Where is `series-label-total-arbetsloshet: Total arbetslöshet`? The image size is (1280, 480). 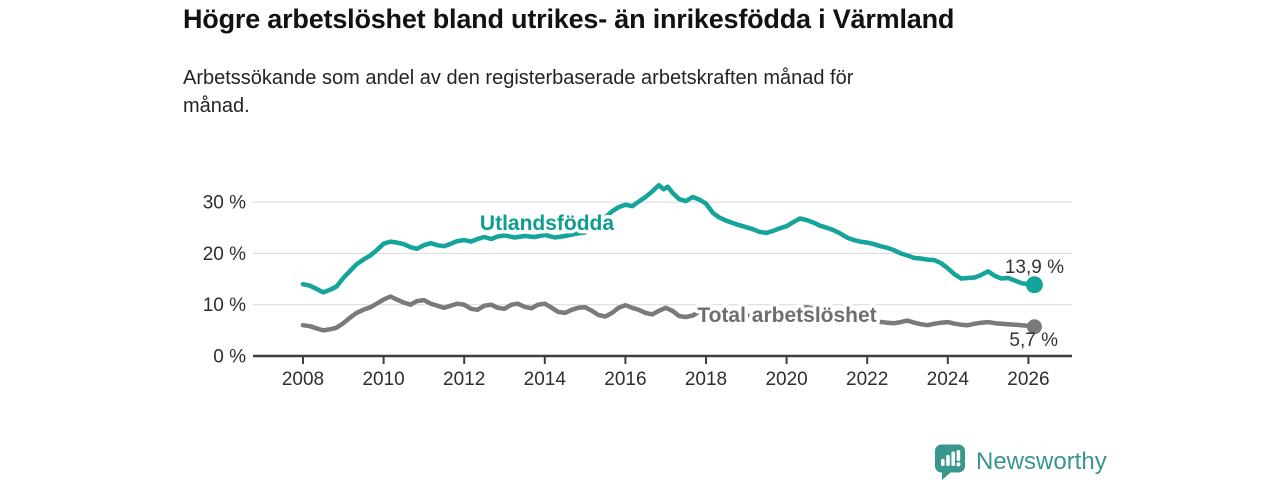 series-label-total-arbetsloshet: Total arbetslöshet is located at coordinates (786, 315).